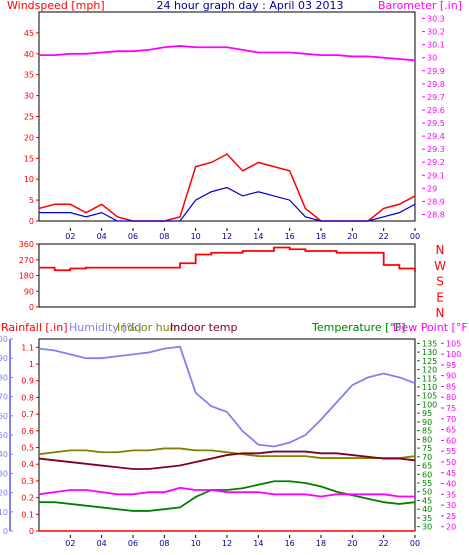 The height and width of the screenshot is (555, 469). What do you see at coordinates (436, 175) in the screenshot?
I see `barometer-tick: 29.1` at bounding box center [436, 175].